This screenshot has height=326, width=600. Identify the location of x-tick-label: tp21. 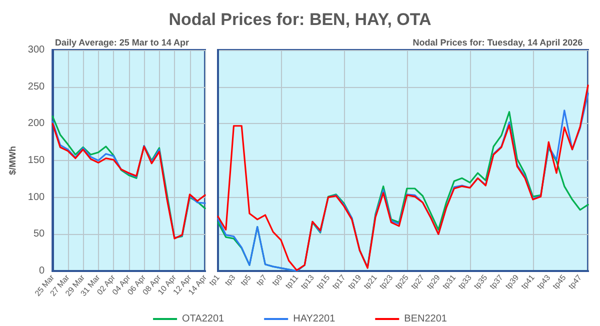
(371, 281).